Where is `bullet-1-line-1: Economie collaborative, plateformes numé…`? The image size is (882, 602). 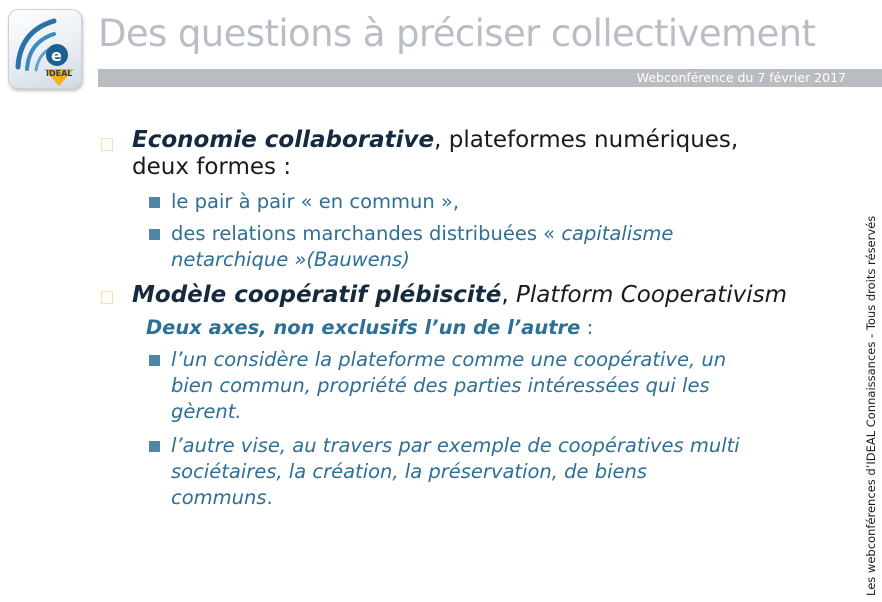 bullet-1-line-1: Economie collaborative, plateformes numé… is located at coordinates (435, 140).